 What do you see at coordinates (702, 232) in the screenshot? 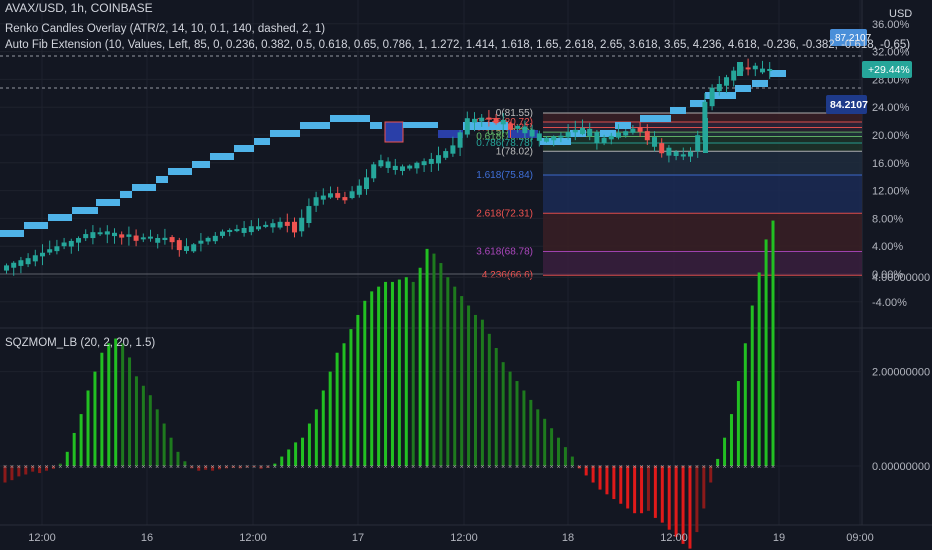
I see `fib-zone` at bounding box center [702, 232].